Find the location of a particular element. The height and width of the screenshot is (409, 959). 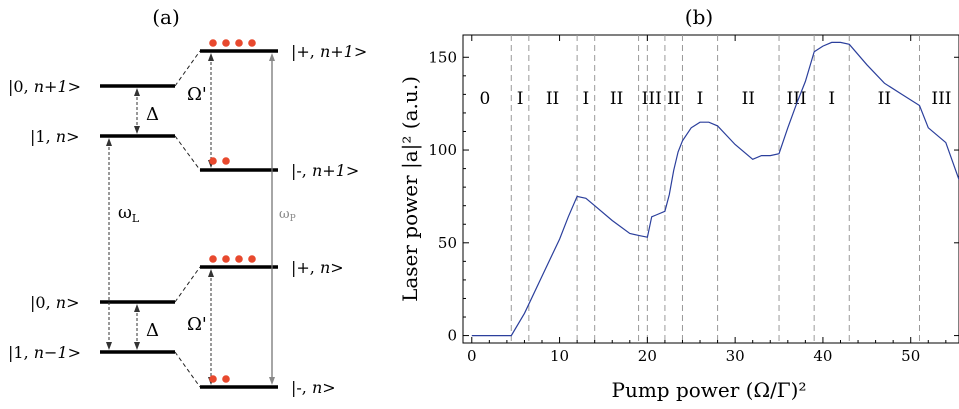

population-dots is located at coordinates (232, 211).